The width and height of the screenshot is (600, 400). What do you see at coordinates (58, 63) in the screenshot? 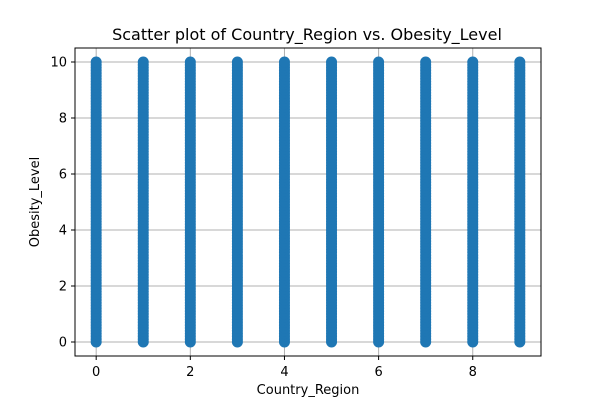
I see `y-tick-label: 10` at bounding box center [58, 63].